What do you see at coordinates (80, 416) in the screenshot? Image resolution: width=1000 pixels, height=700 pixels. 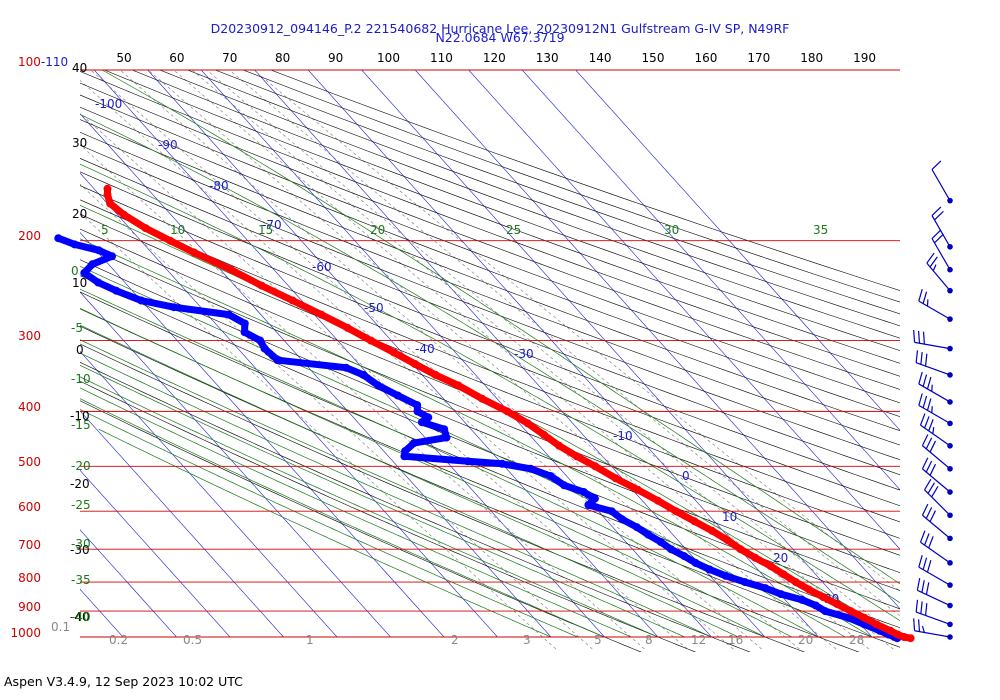 I see `temperature-axis-label: -10` at bounding box center [80, 416].